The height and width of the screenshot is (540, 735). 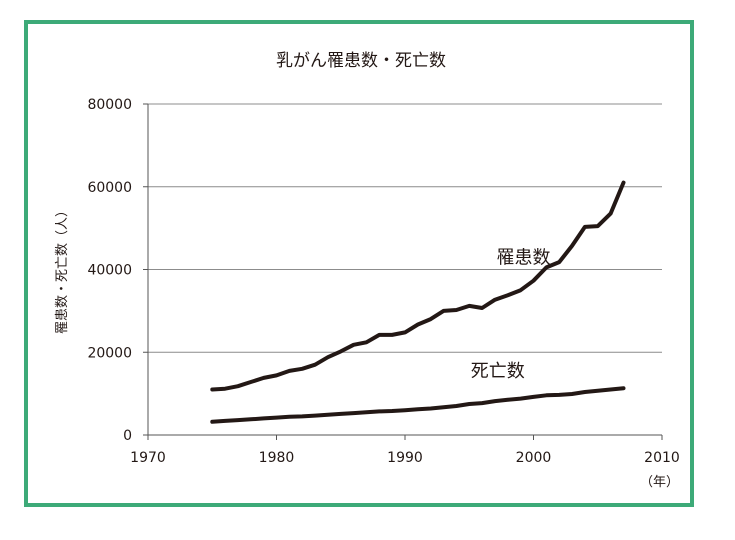 What do you see at coordinates (109, 353) in the screenshot?
I see `y-tick-label: 20000` at bounding box center [109, 353].